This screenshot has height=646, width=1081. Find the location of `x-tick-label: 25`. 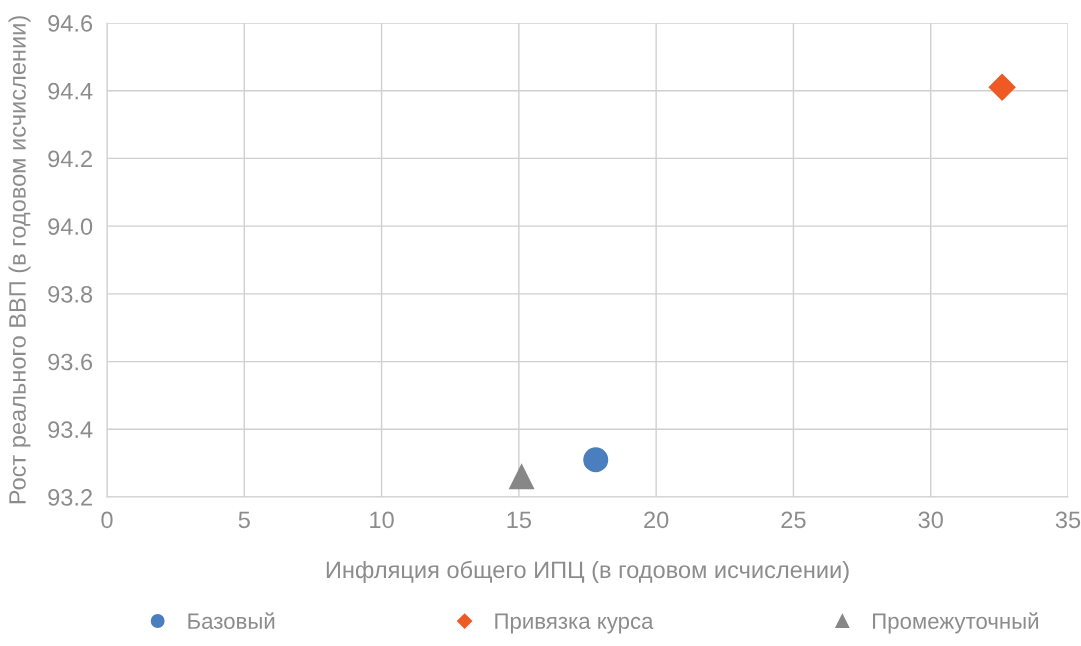

x-tick-label: 25 is located at coordinates (793, 520).